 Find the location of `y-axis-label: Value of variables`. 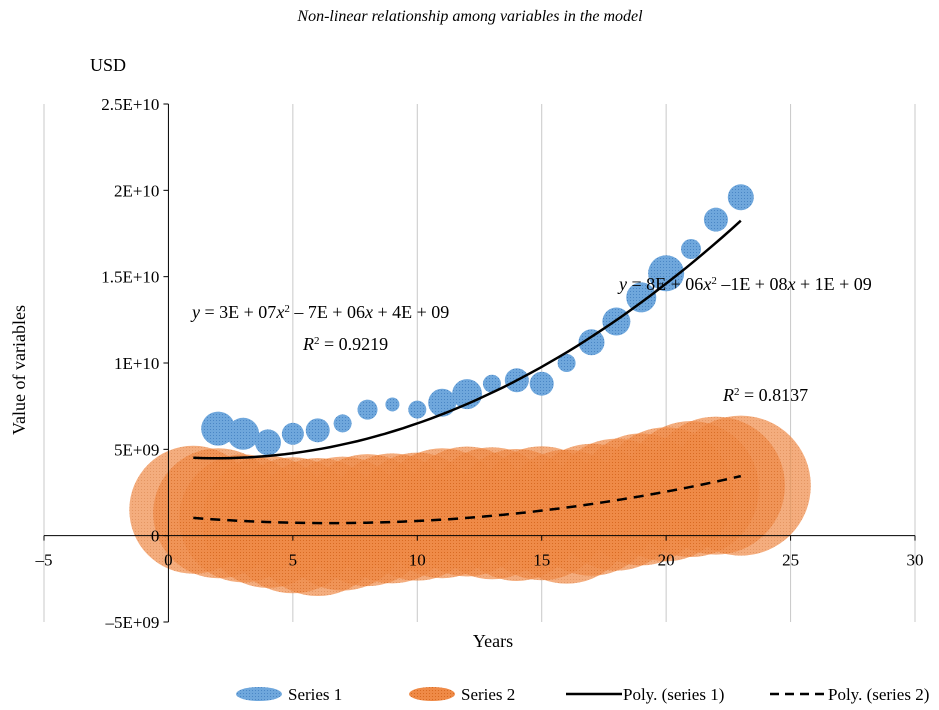

y-axis-label: Value of variables is located at coordinates (19, 370).